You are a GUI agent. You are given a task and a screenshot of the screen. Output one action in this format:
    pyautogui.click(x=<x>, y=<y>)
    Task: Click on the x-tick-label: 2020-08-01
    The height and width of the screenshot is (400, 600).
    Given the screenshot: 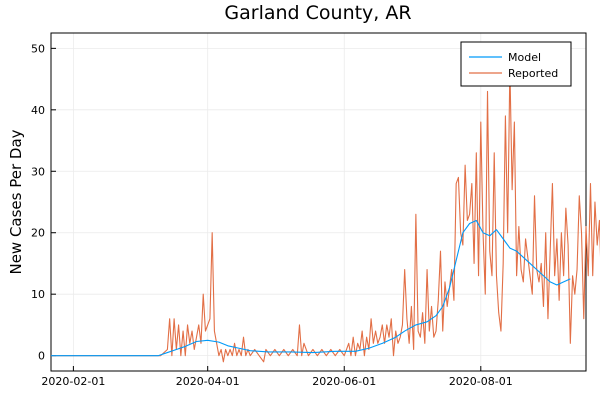 What is the action you would take?
    pyautogui.click(x=481, y=381)
    